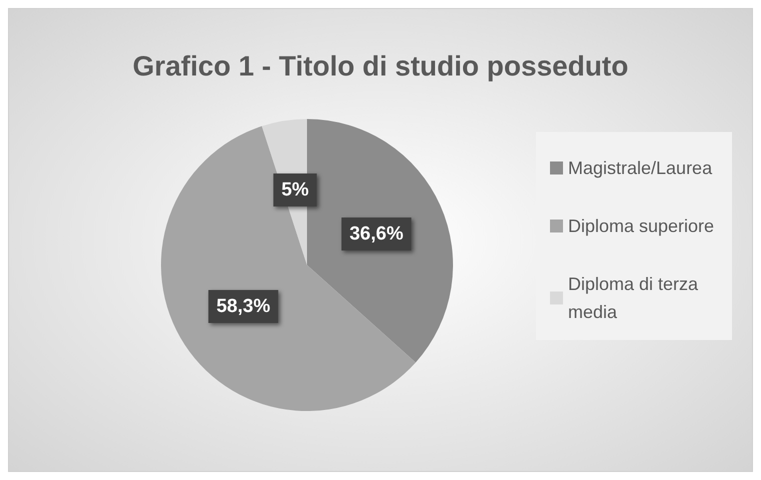 This screenshot has width=761, height=480. Describe the element at coordinates (641, 168) in the screenshot. I see `legend-label: Magistrale/Laurea` at that location.